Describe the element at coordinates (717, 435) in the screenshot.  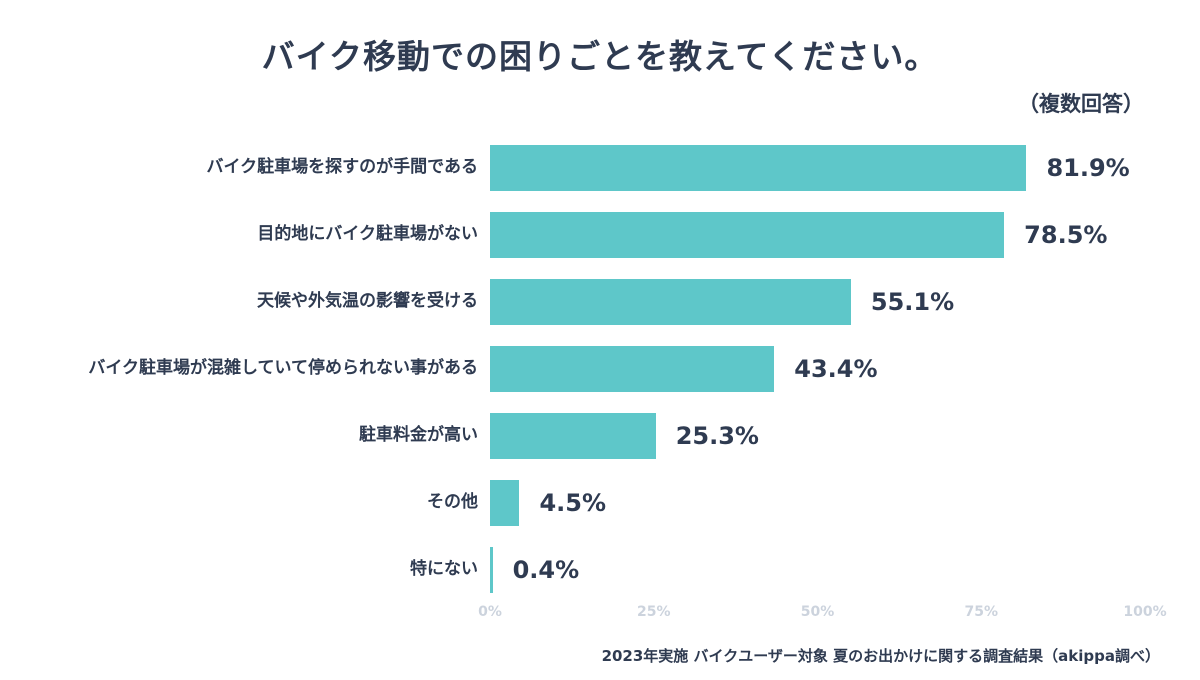
I see `value-label: 25.3%` at that location.